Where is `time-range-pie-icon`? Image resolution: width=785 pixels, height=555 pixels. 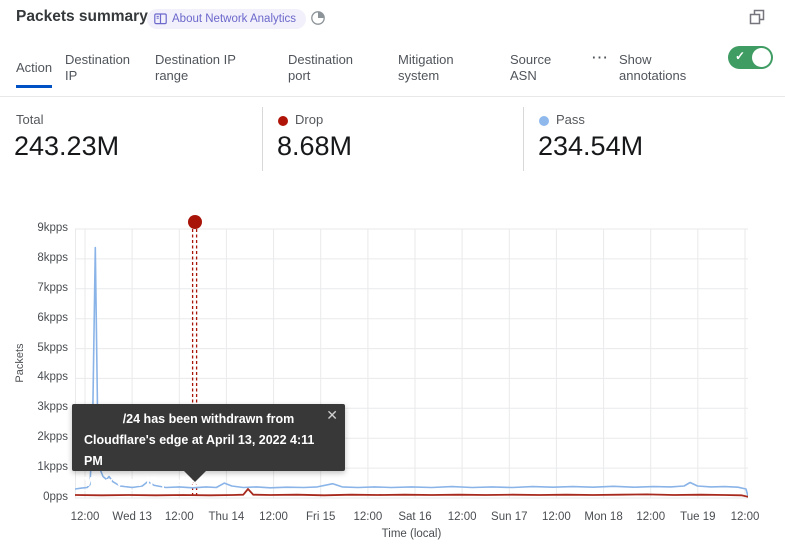
time-range-pie-icon is located at coordinates (318, 18).